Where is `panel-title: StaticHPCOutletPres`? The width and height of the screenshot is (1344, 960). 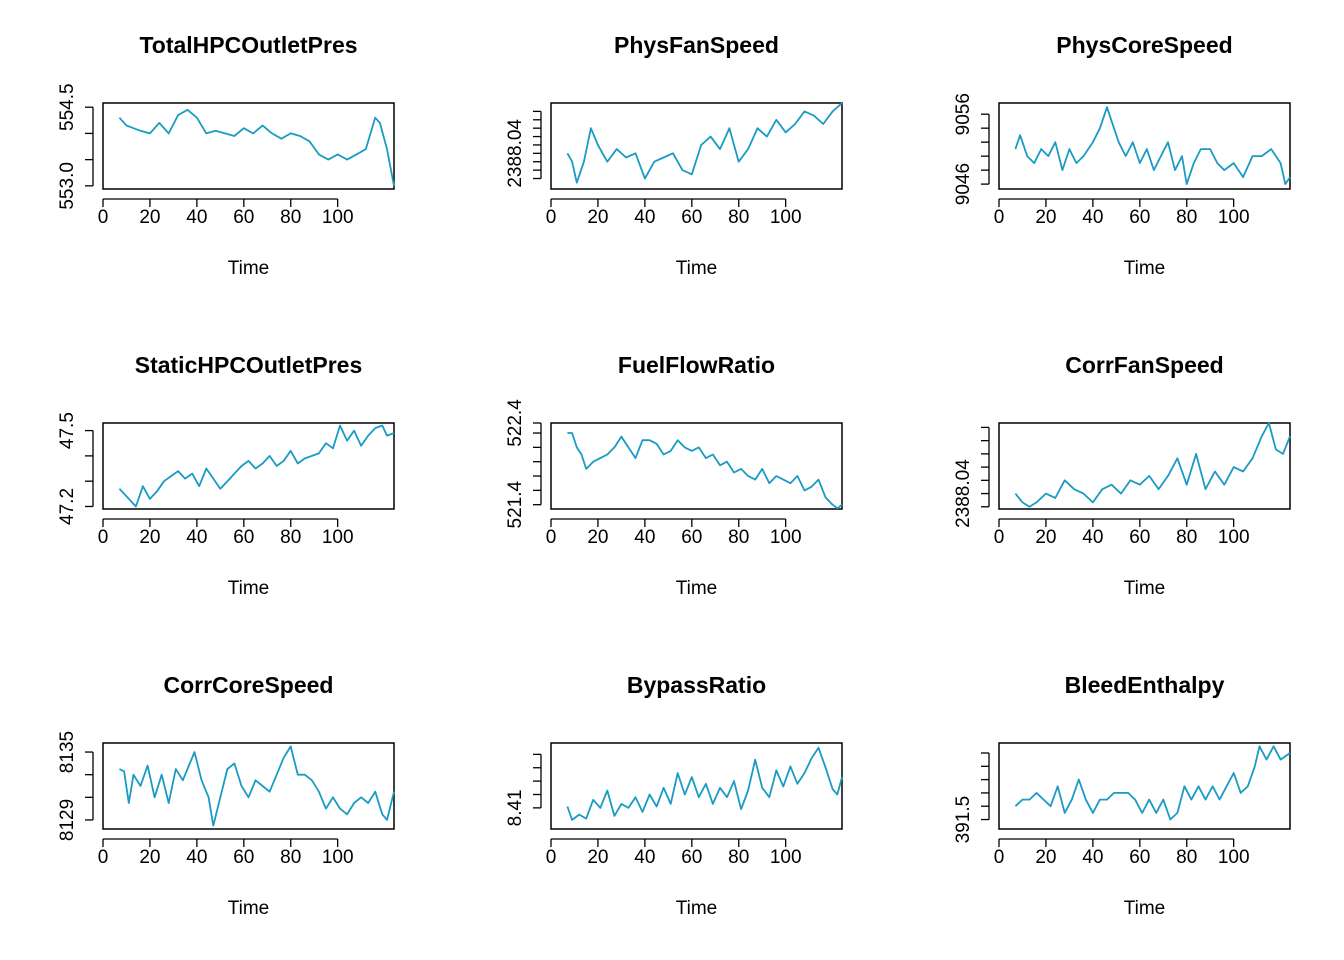 panel-title: StaticHPCOutletPres is located at coordinates (249, 365).